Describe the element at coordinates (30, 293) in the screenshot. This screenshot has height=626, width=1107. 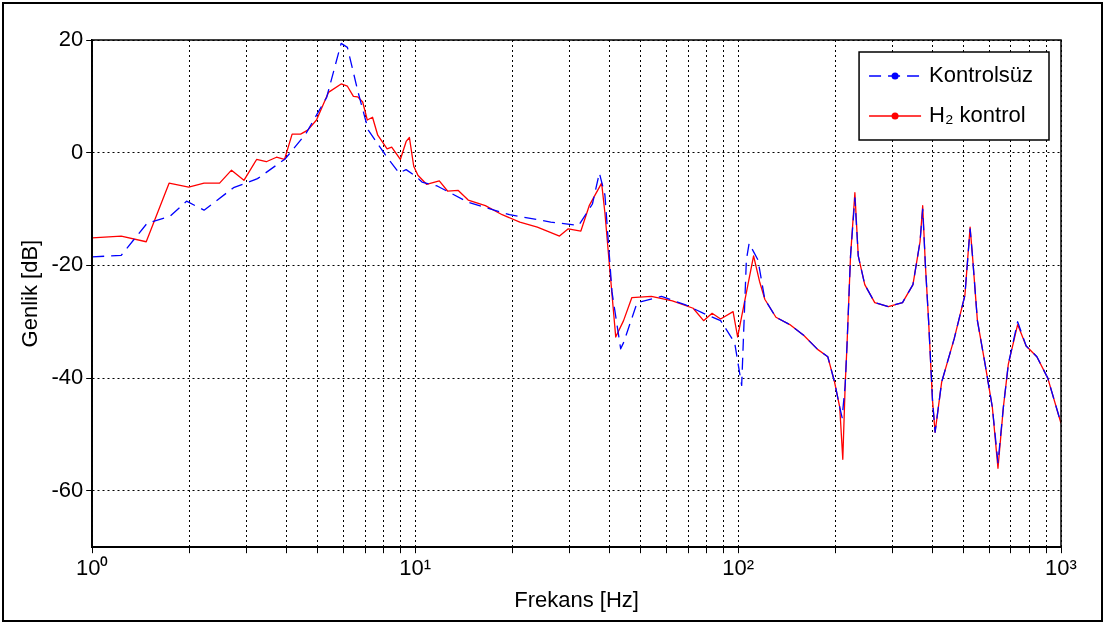
I see `y-axis-title: Genlik [dB]` at that location.